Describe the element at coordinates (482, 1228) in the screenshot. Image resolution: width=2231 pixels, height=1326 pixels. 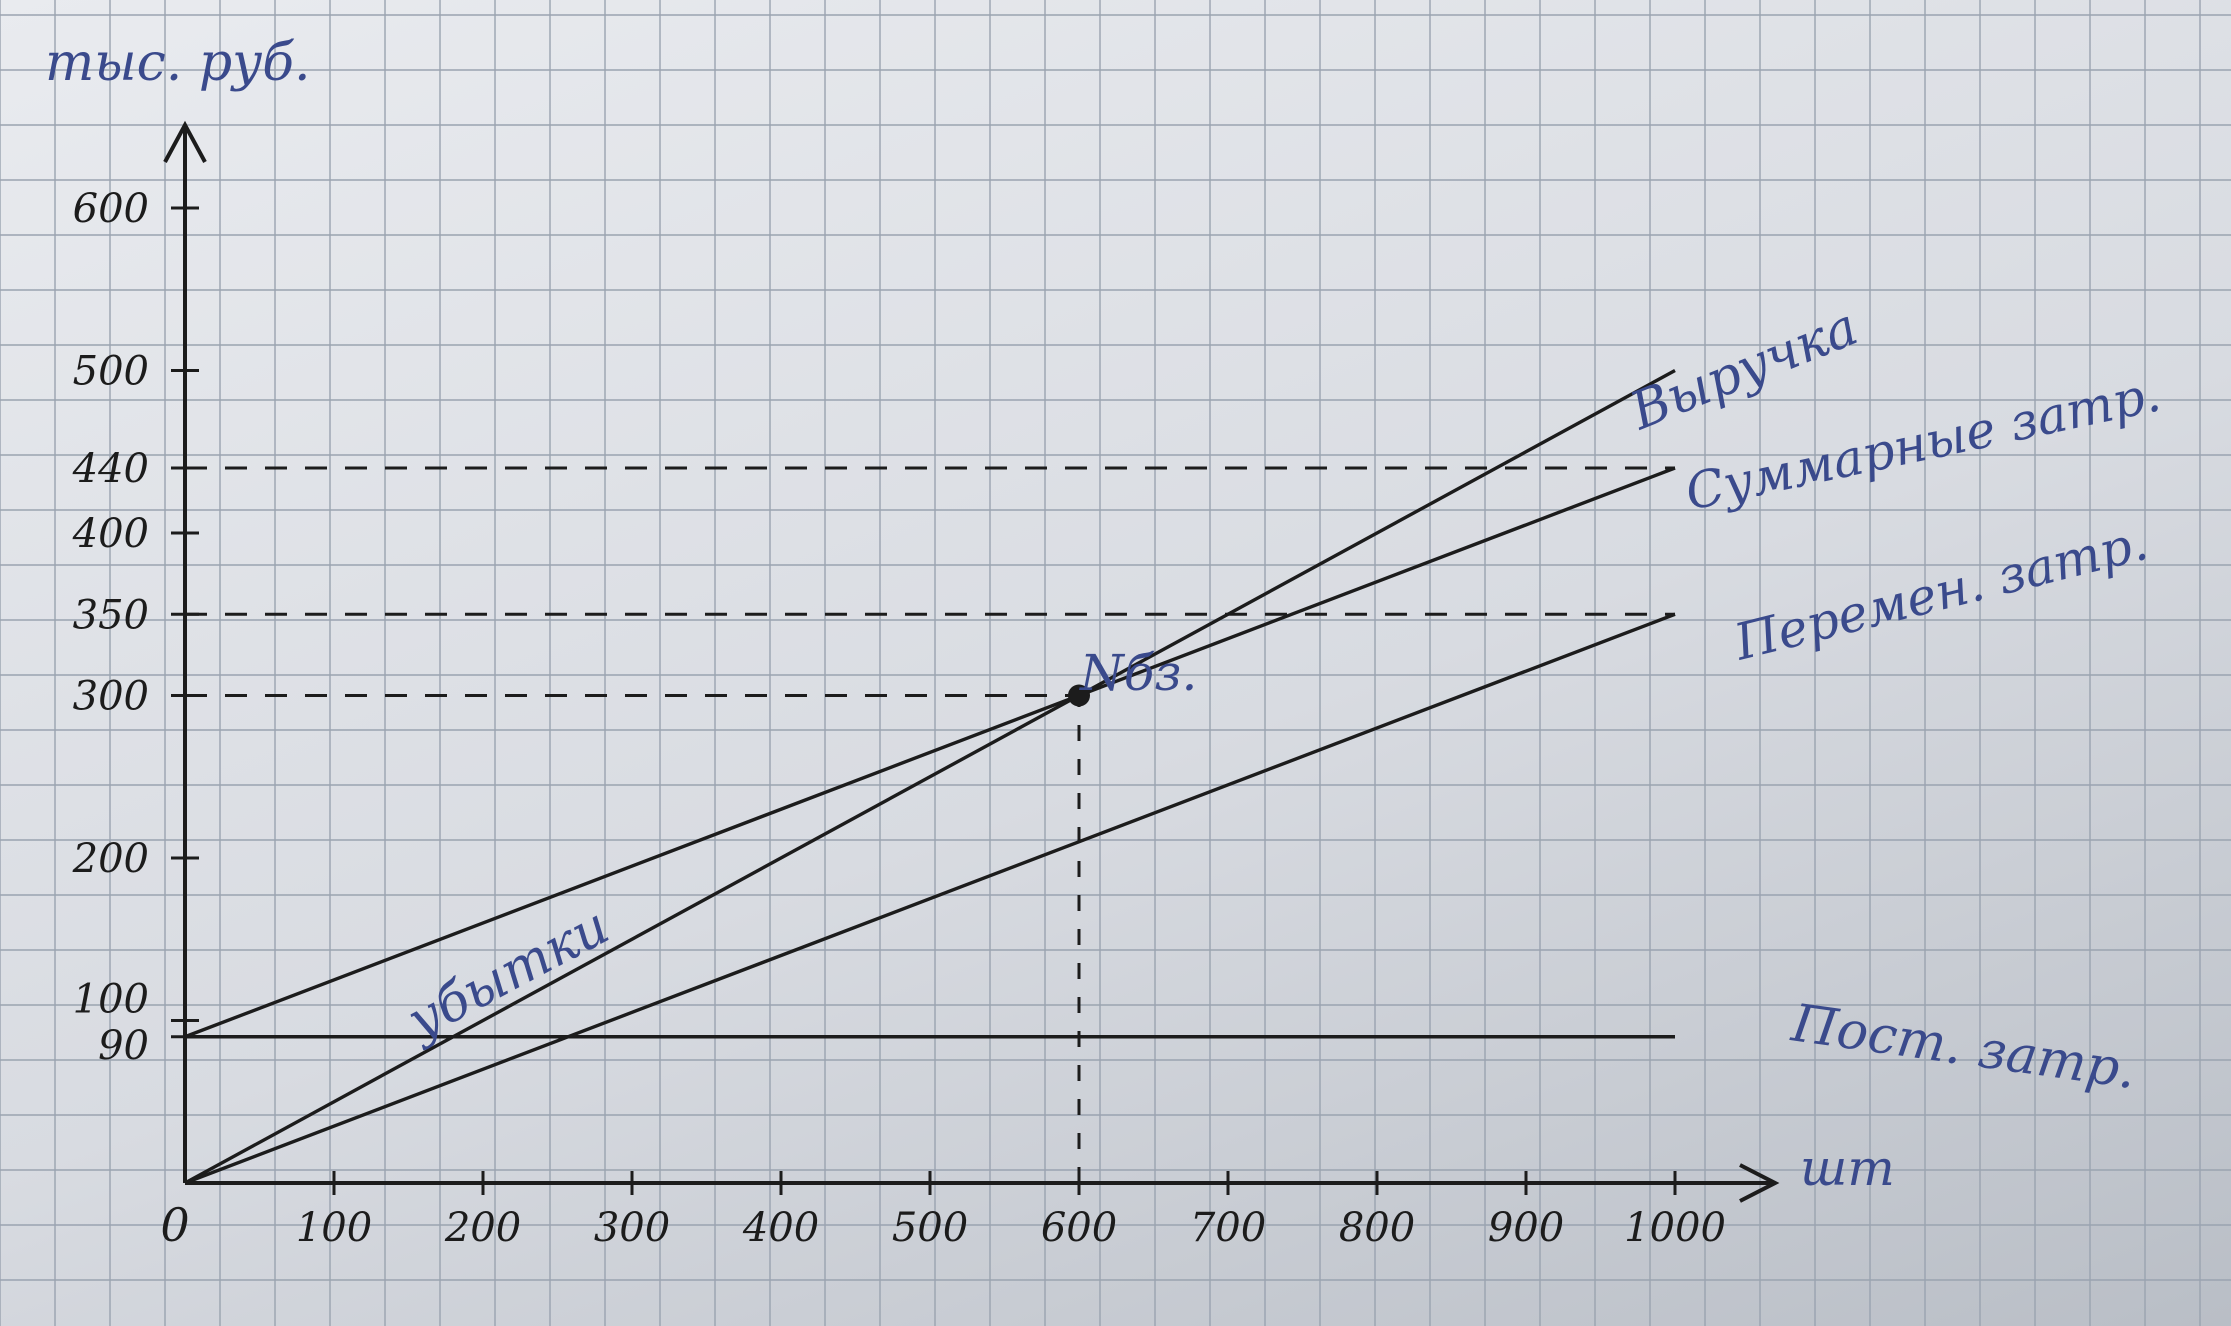
I see `x-tick-label: 200` at that location.